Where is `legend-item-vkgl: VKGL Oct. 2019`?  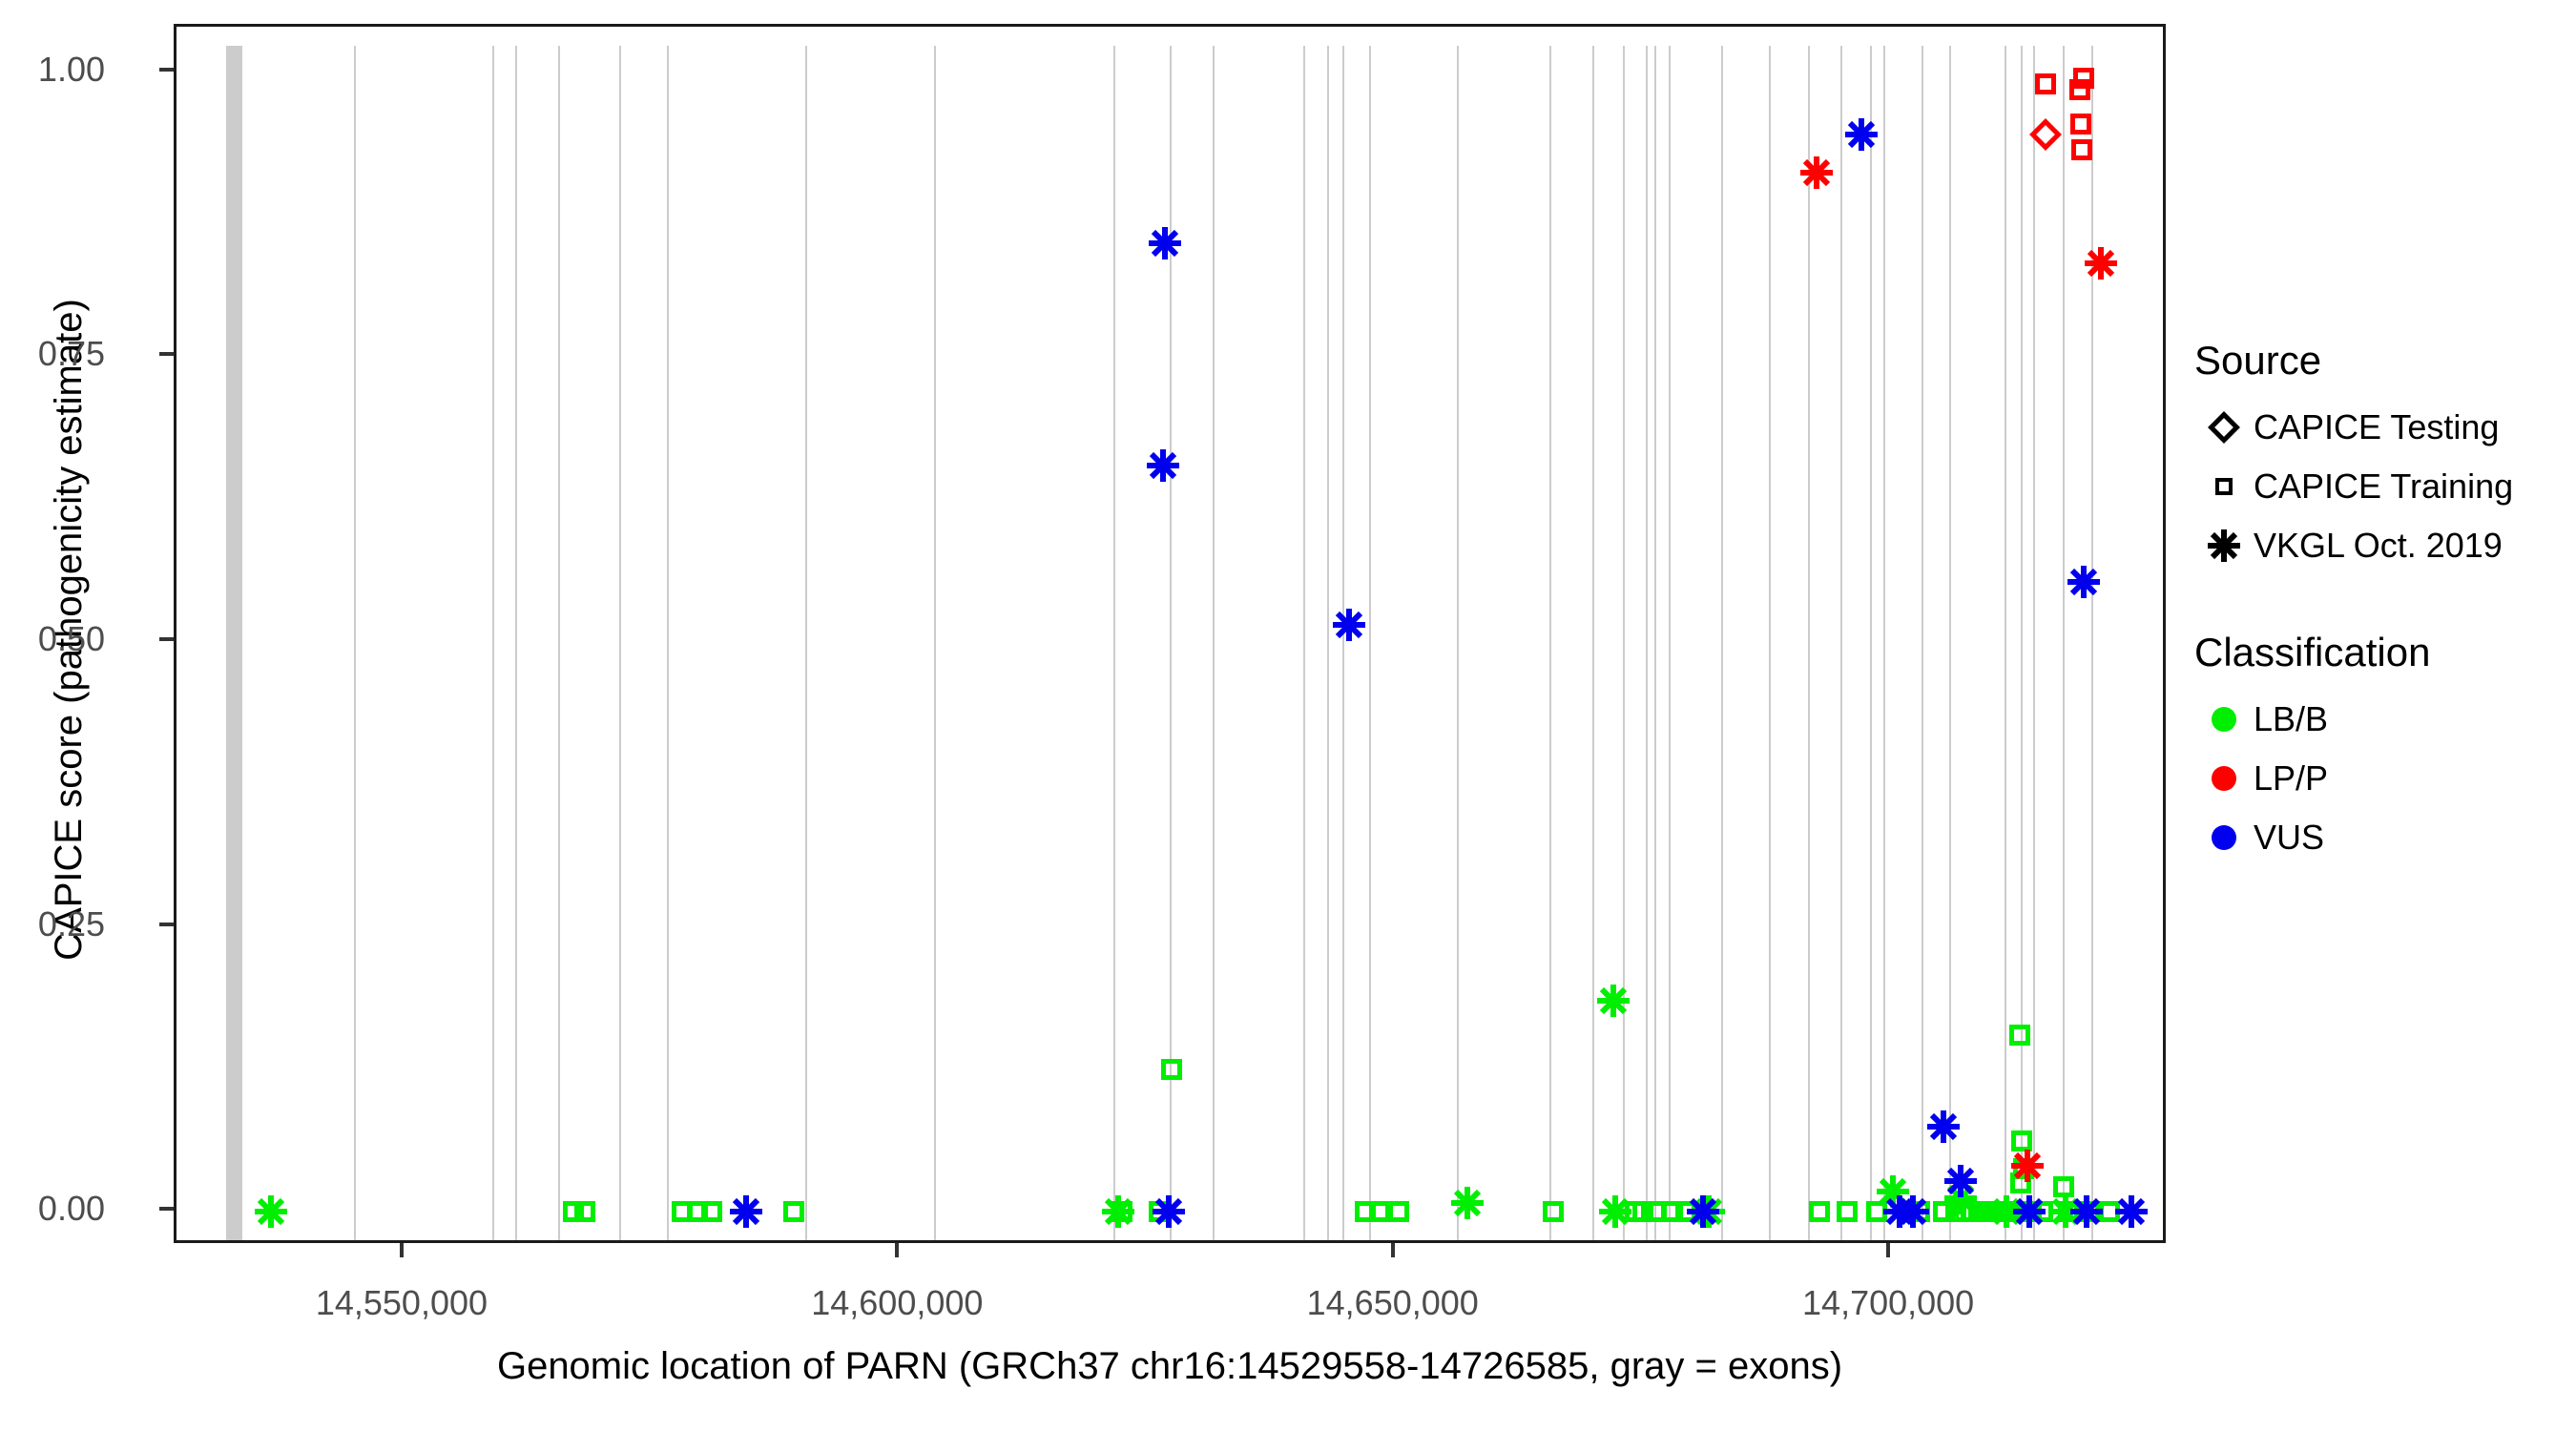 legend-item-vkgl: VKGL Oct. 2019 is located at coordinates (2385, 545).